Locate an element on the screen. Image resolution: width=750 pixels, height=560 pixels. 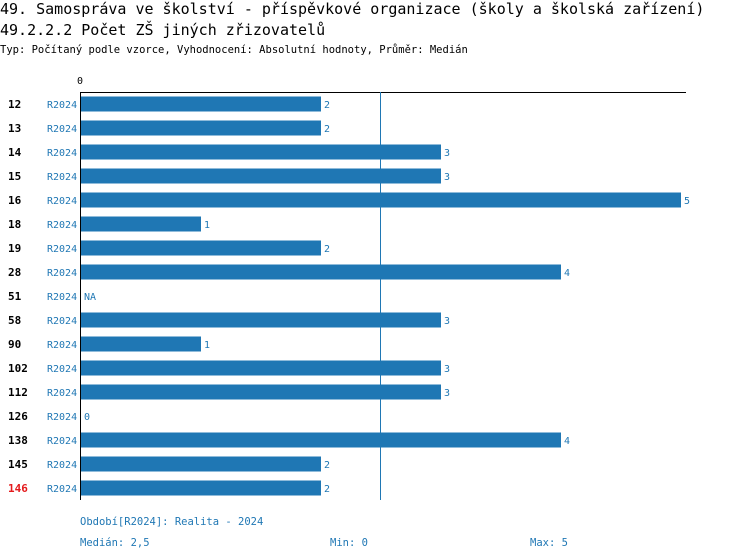
category-label: 13 is located at coordinates (14, 128).